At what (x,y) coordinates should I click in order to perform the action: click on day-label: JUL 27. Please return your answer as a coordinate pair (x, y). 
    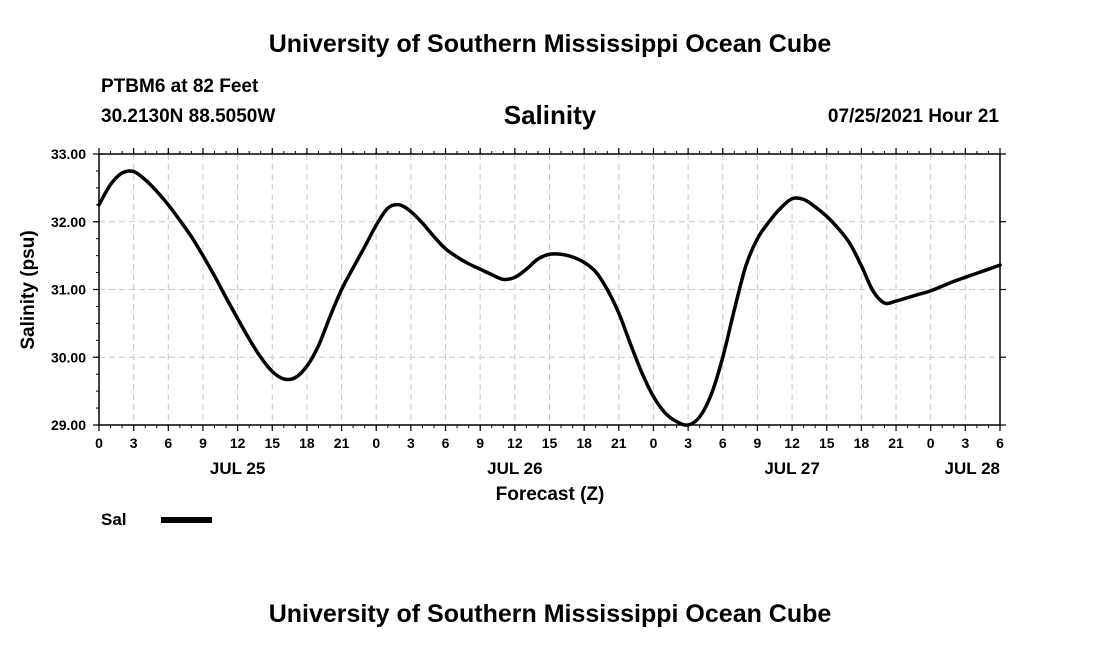
    Looking at the image, I should click on (791, 468).